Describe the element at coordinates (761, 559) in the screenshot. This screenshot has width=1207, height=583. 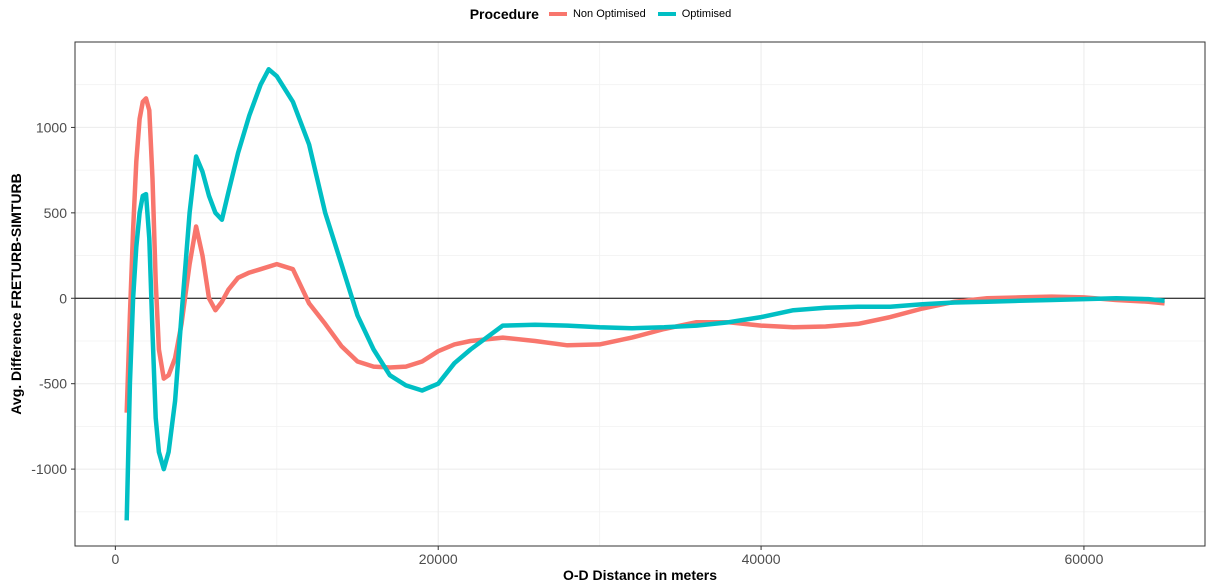
I see `x-tick-label: 40000` at that location.